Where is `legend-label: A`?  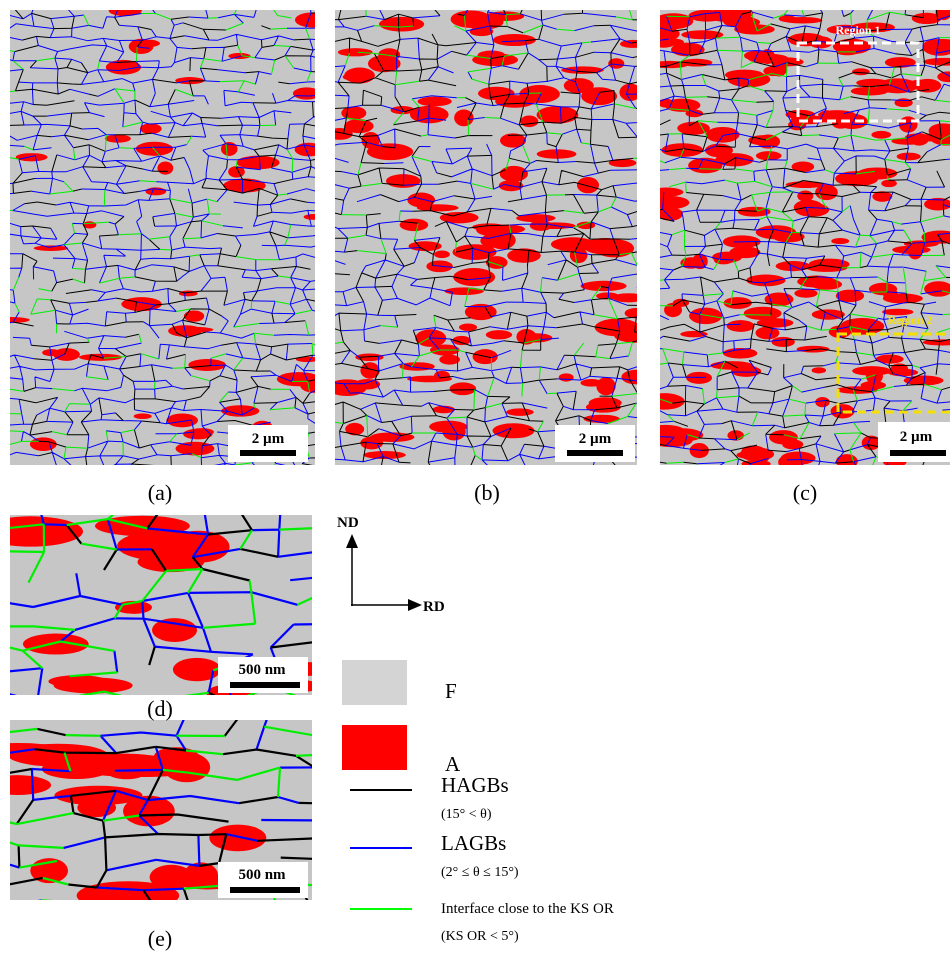 legend-label: A is located at coordinates (453, 764).